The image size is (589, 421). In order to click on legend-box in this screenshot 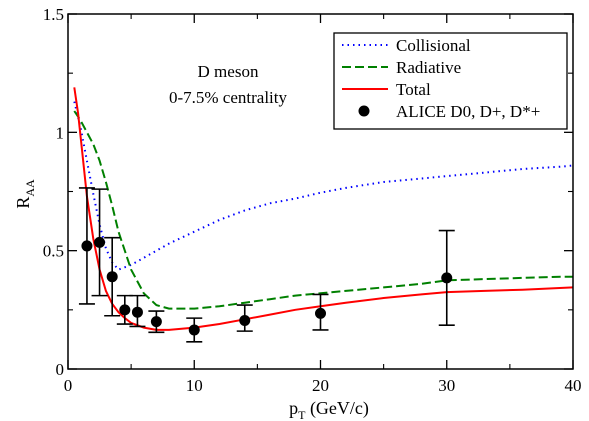, I will do `click(450, 81)`.